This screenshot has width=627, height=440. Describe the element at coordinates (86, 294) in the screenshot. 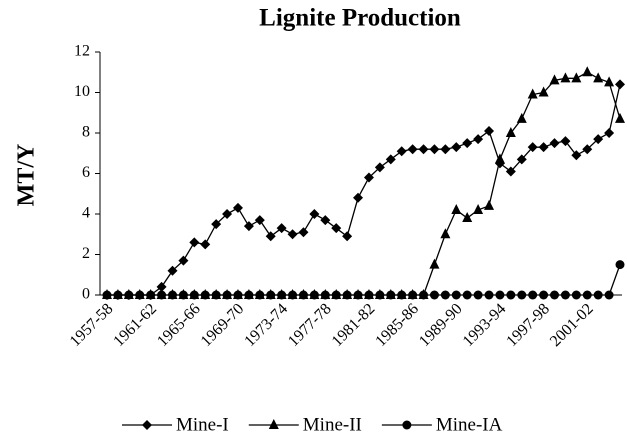

I see `y-tick-label: 0` at that location.